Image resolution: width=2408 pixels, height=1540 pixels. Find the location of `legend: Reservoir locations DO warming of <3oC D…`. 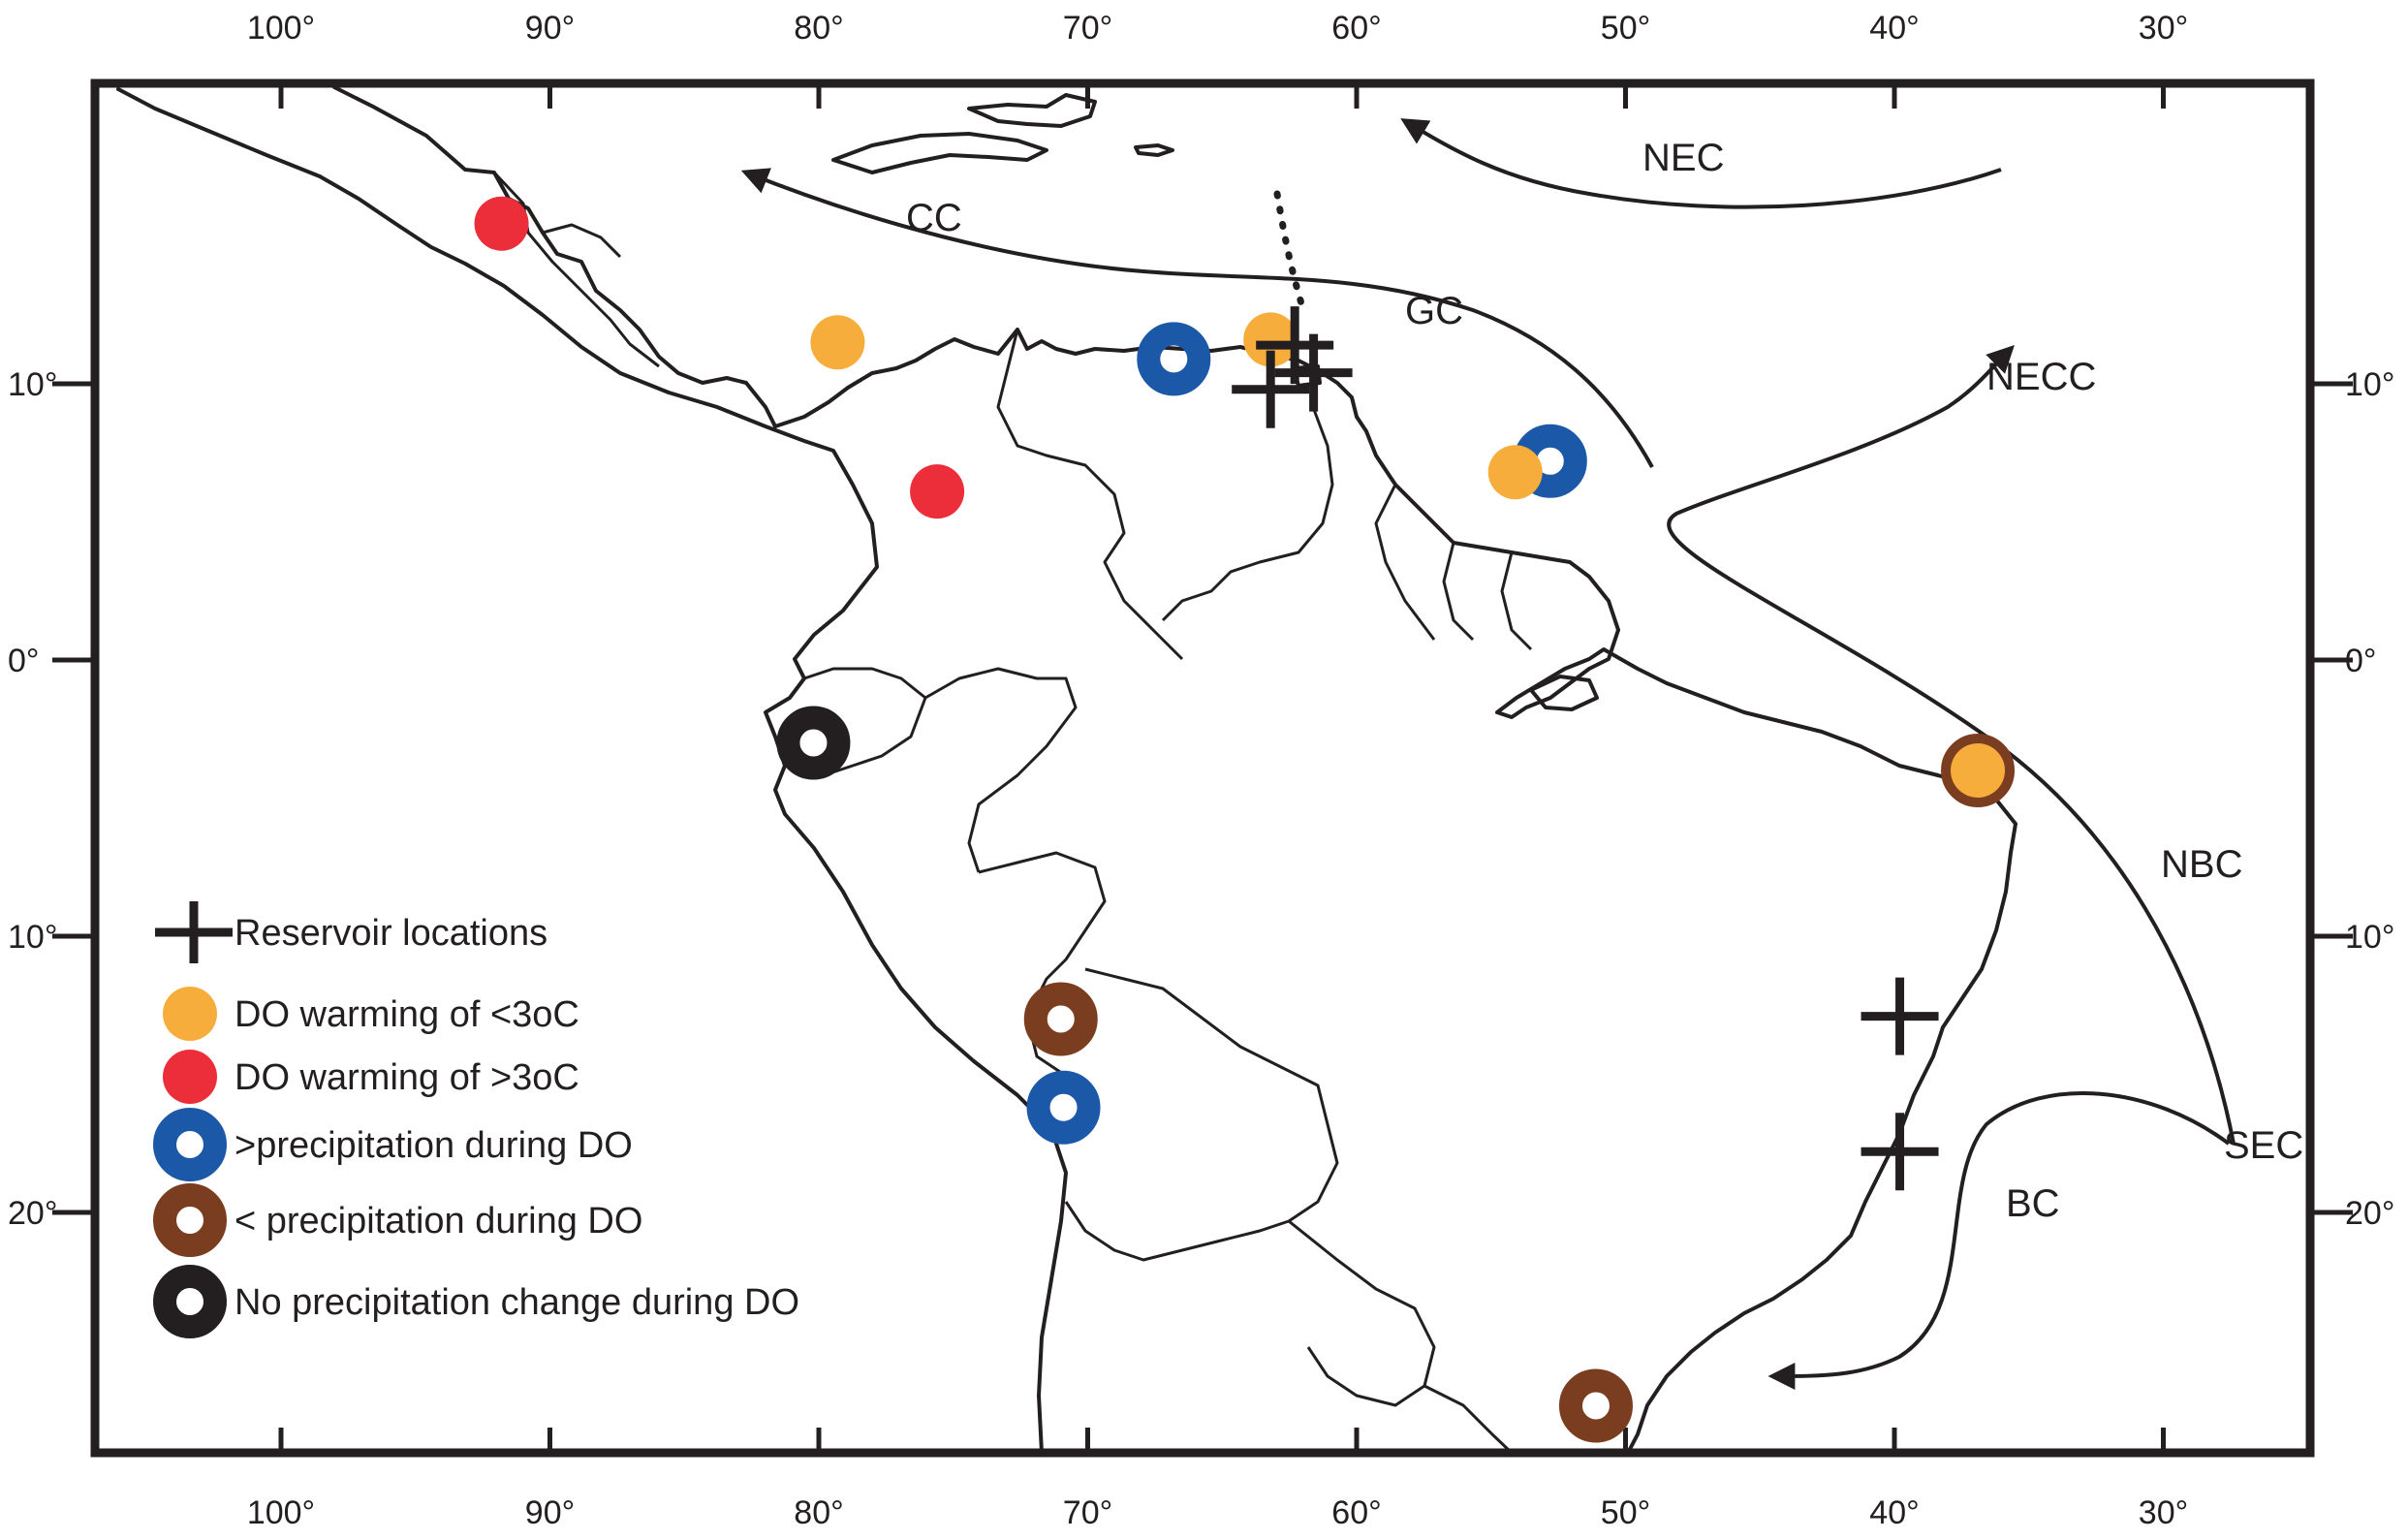

legend: Reservoir locations DO warming of <3oC D… is located at coordinates (476, 1119).